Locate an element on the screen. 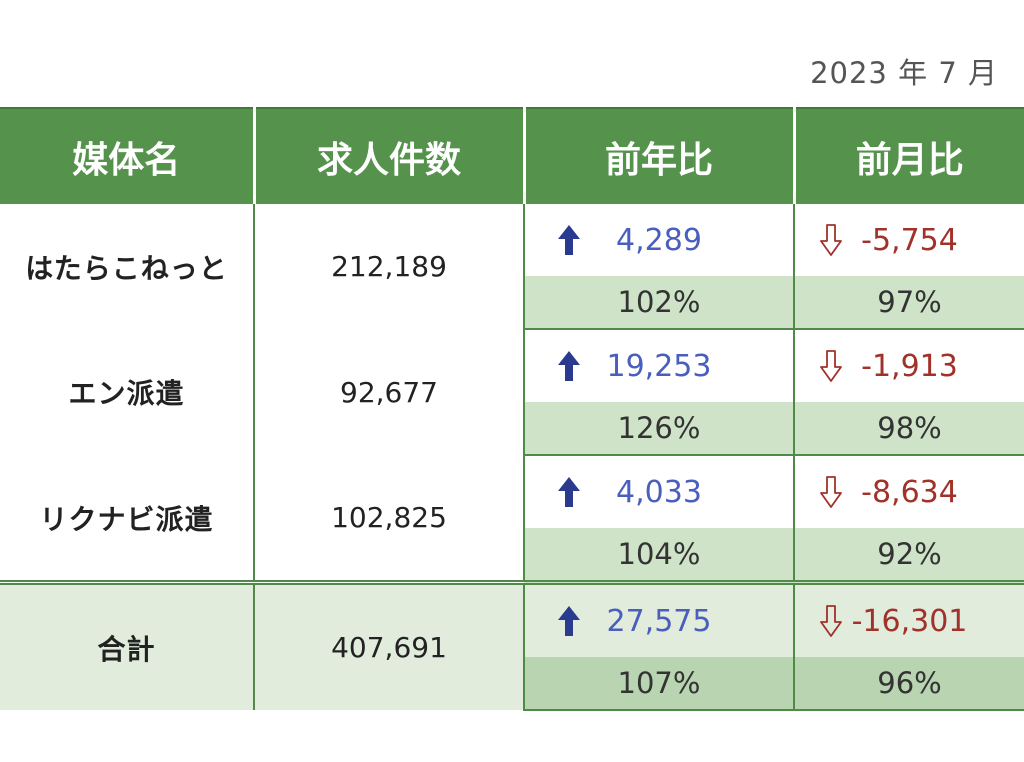  table-row-pct: 104% 92% is located at coordinates (512, 556).